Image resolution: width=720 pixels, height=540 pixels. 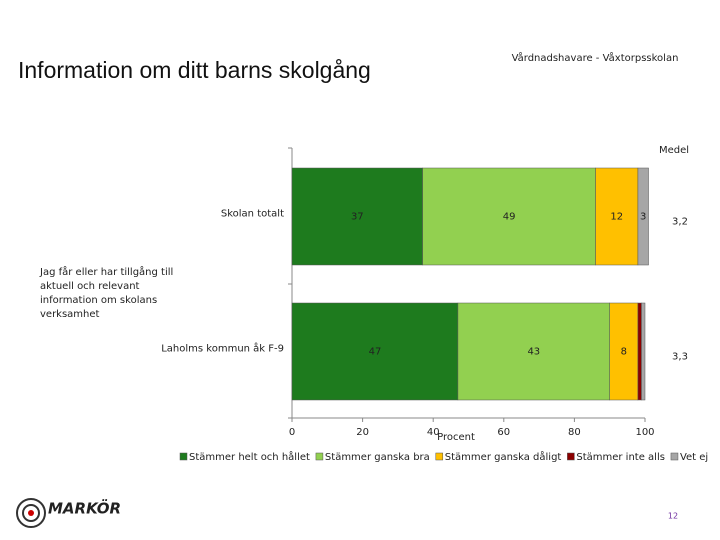 What do you see at coordinates (377, 457) in the screenshot?
I see `legend-label: Stämmer ganska bra` at bounding box center [377, 457].